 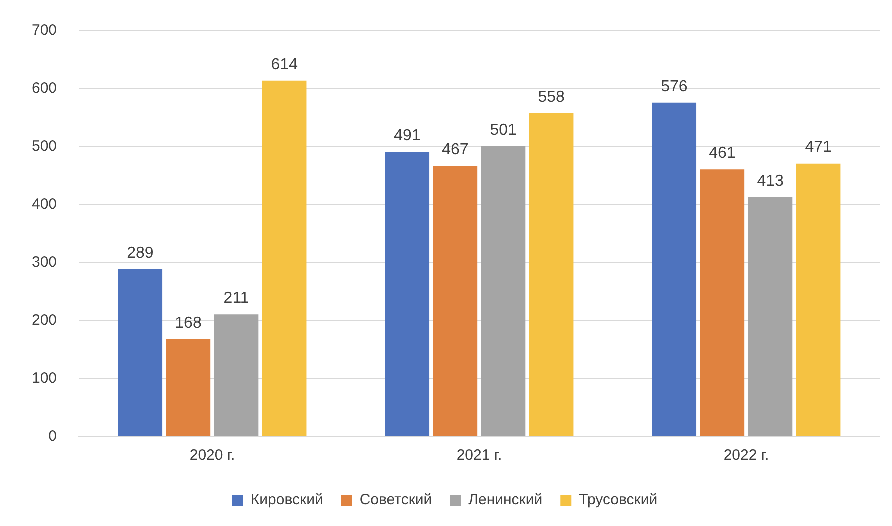 What do you see at coordinates (747, 455) in the screenshot?
I see `x-tick-label: 2022 г.` at bounding box center [747, 455].